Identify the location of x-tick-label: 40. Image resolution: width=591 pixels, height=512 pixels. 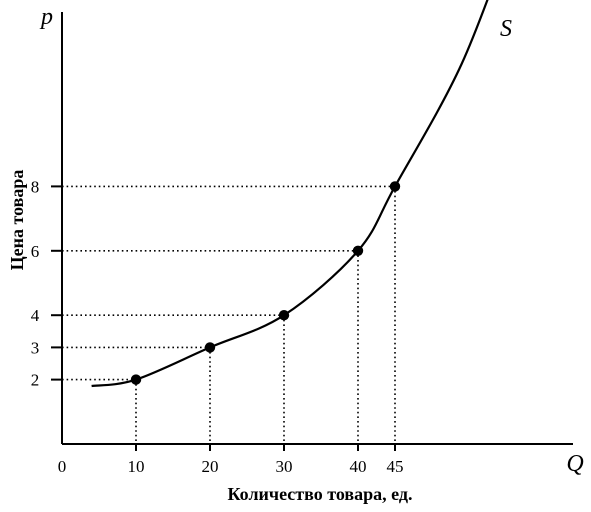
(358, 466).